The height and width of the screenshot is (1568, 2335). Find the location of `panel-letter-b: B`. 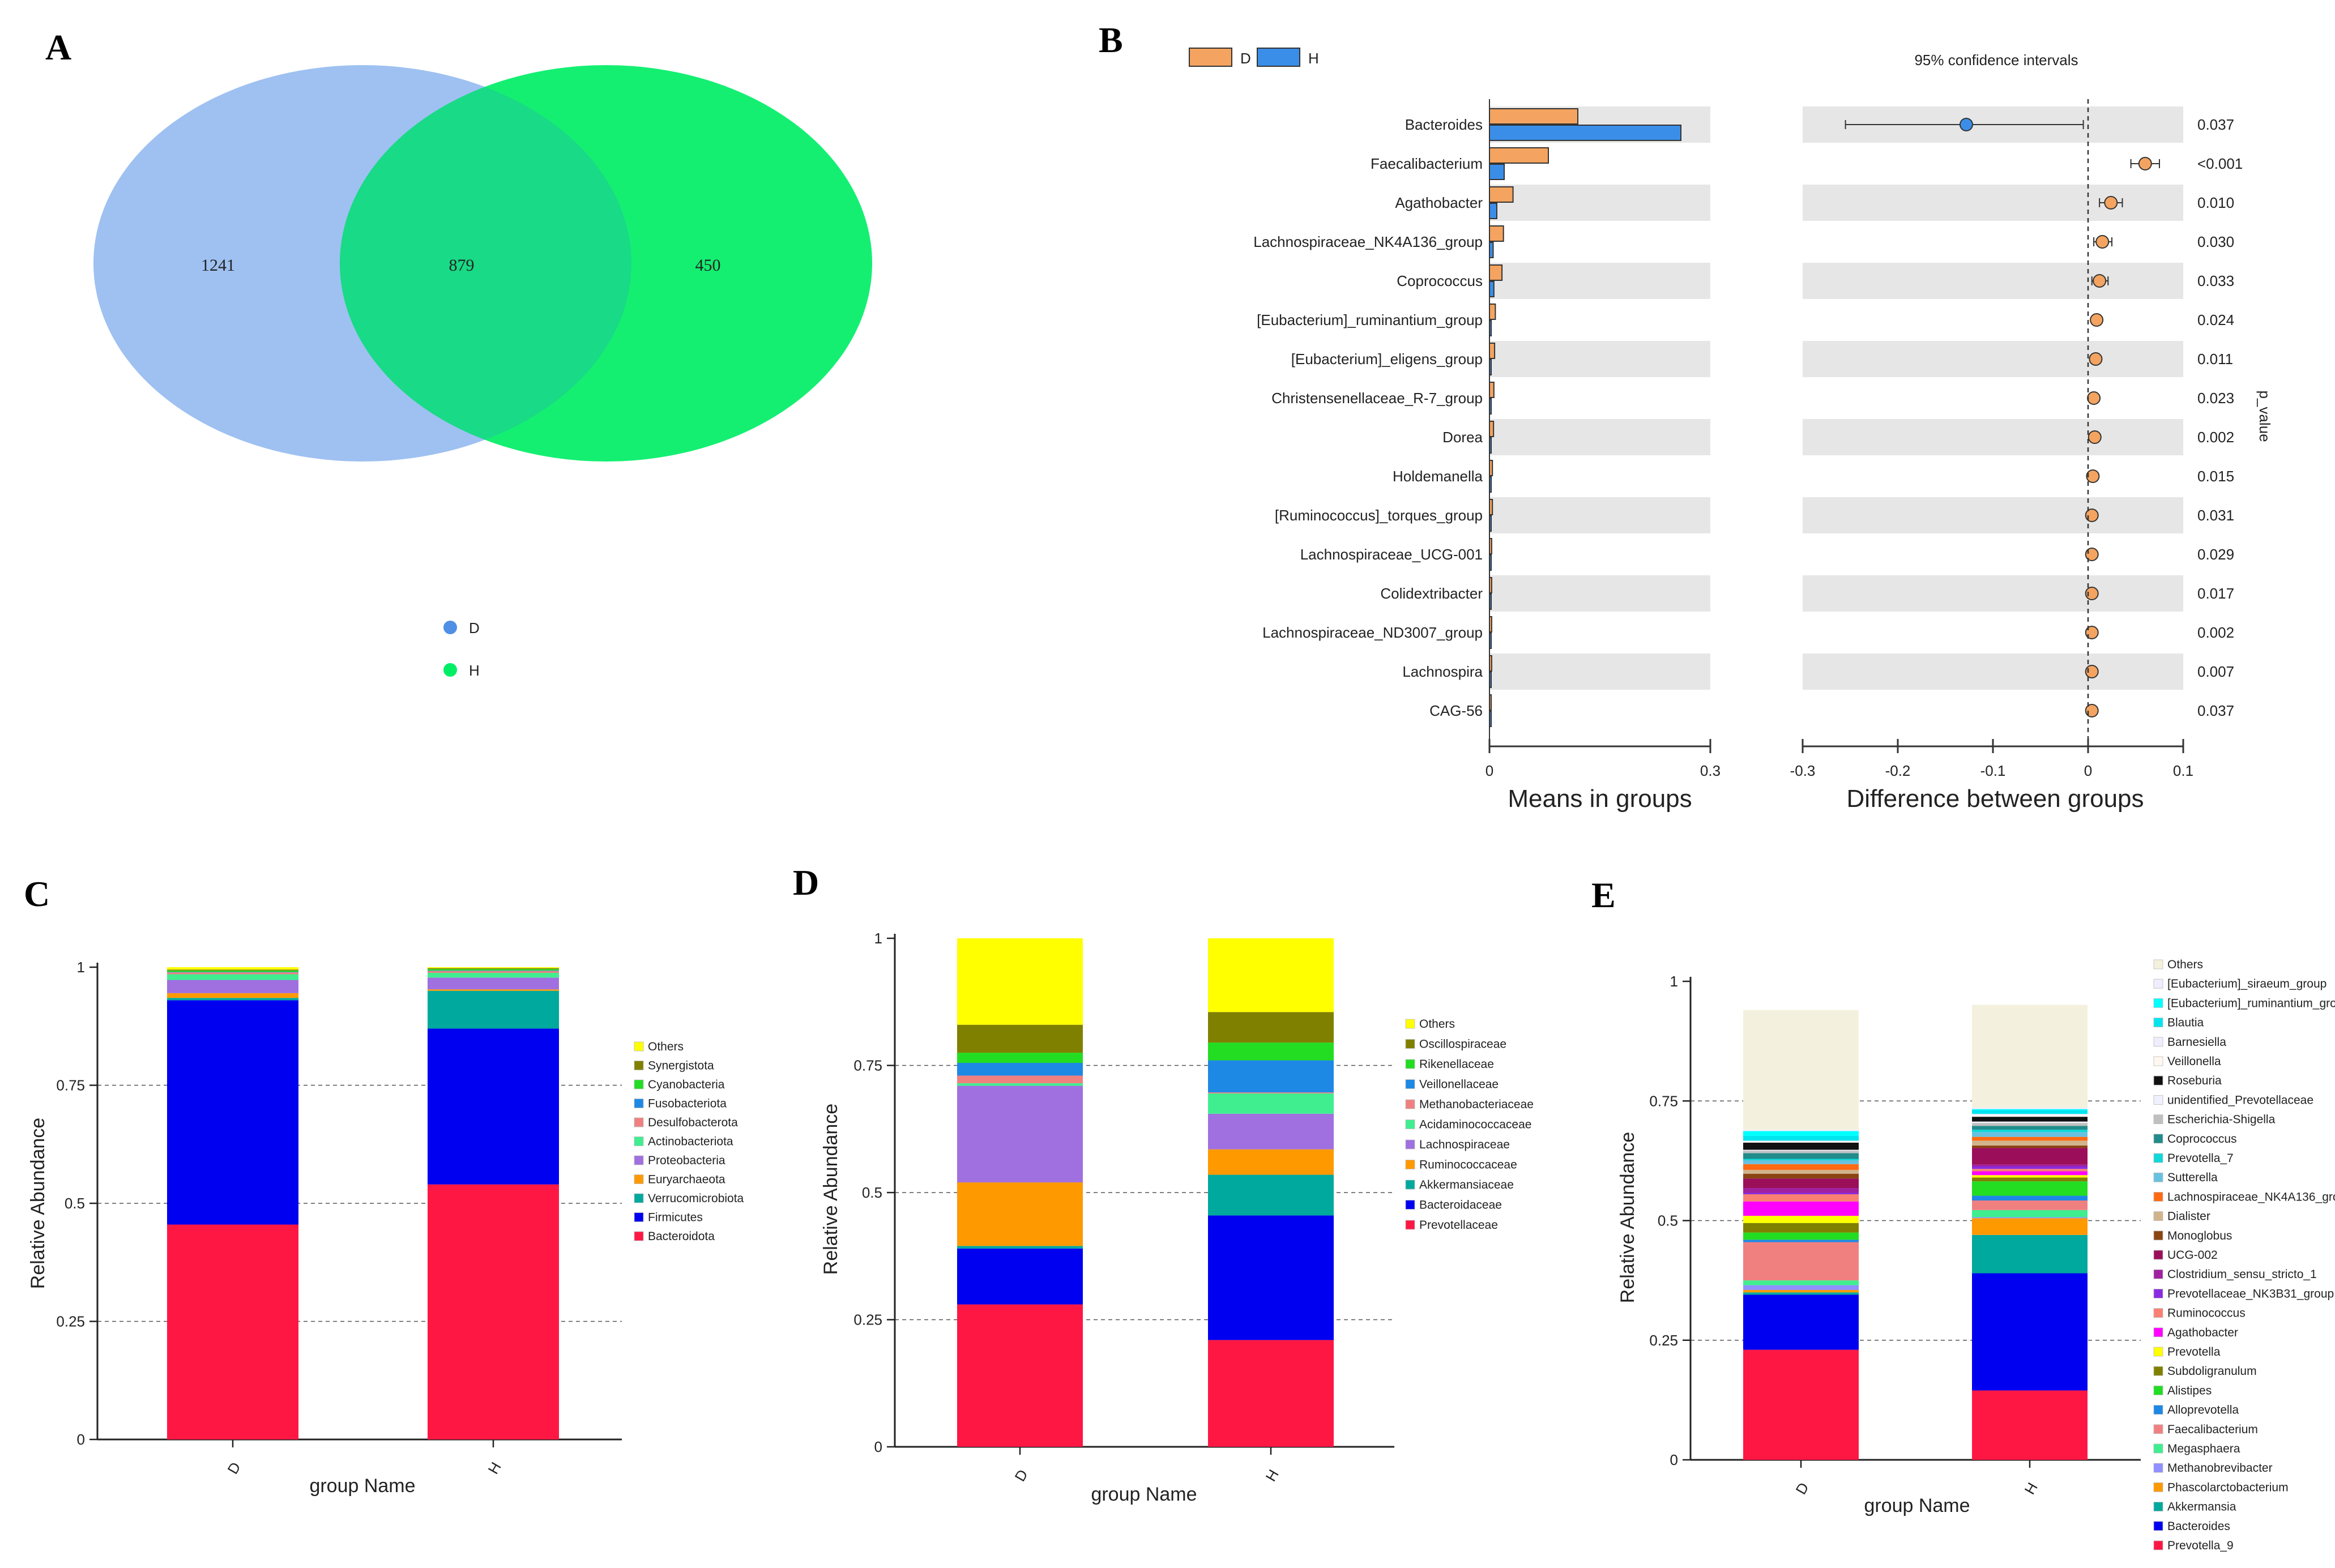

panel-letter-b: B is located at coordinates (1111, 40).